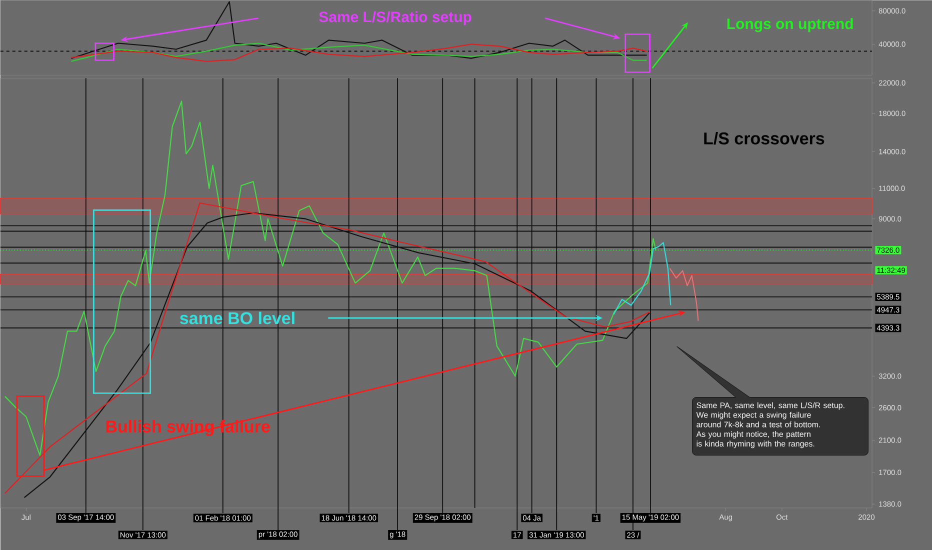 The image size is (932, 550). I want to click on annotation: Same L/S/Ratio setup, so click(395, 18).